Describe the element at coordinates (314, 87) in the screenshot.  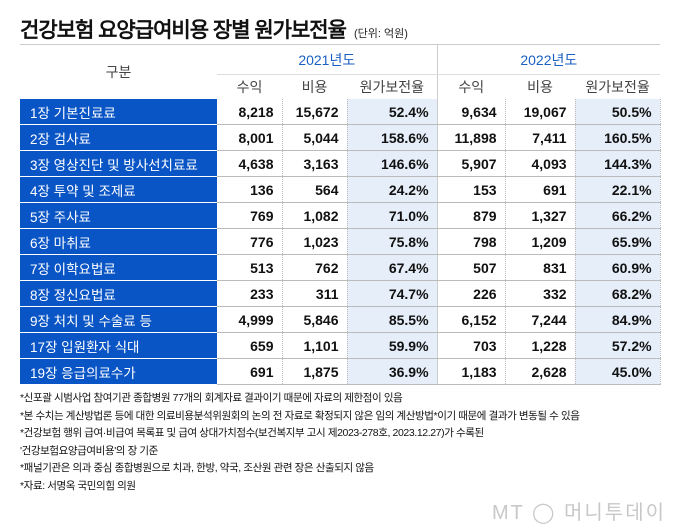
I see `sub-header: 비용` at that location.